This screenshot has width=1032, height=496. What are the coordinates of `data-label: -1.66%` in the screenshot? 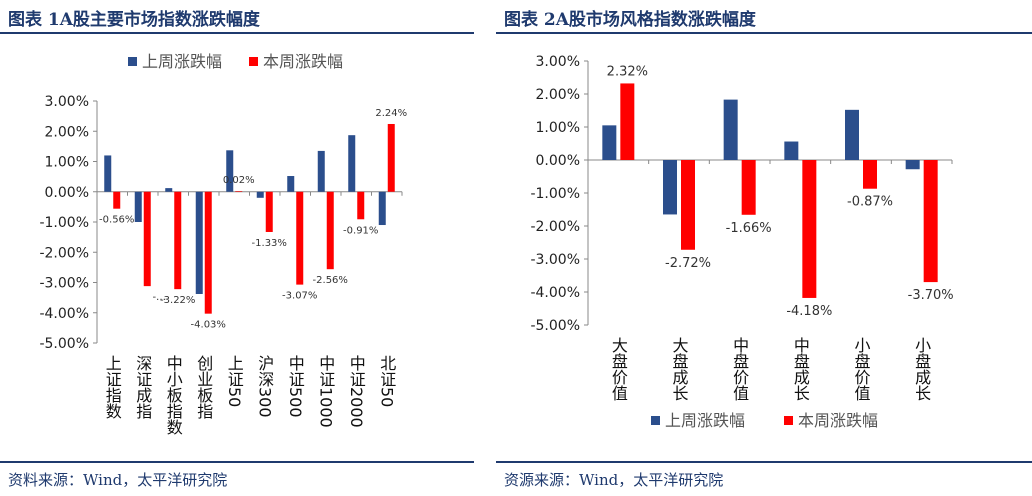 It's located at (749, 228).